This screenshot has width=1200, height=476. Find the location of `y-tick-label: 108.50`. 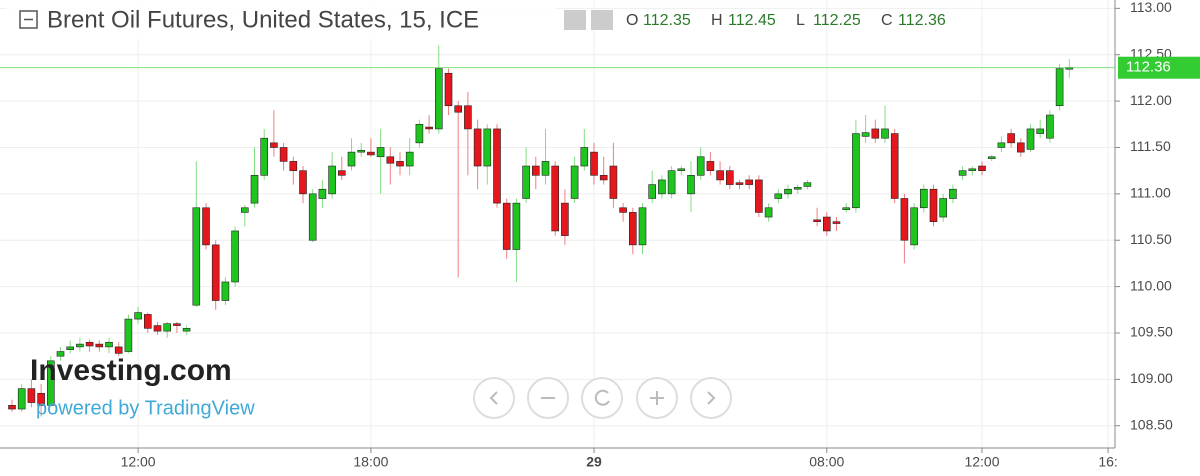

y-tick-label: 108.50 is located at coordinates (1151, 424).